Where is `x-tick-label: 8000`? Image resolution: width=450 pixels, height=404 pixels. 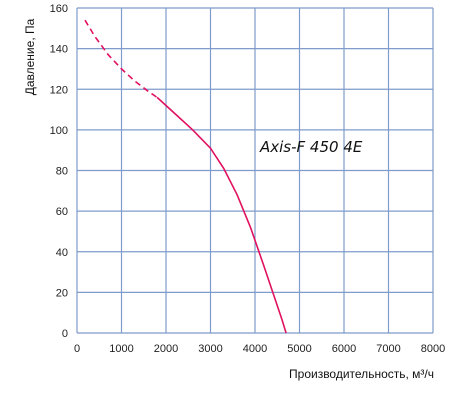
x-tick-label: 8000 is located at coordinates (433, 349).